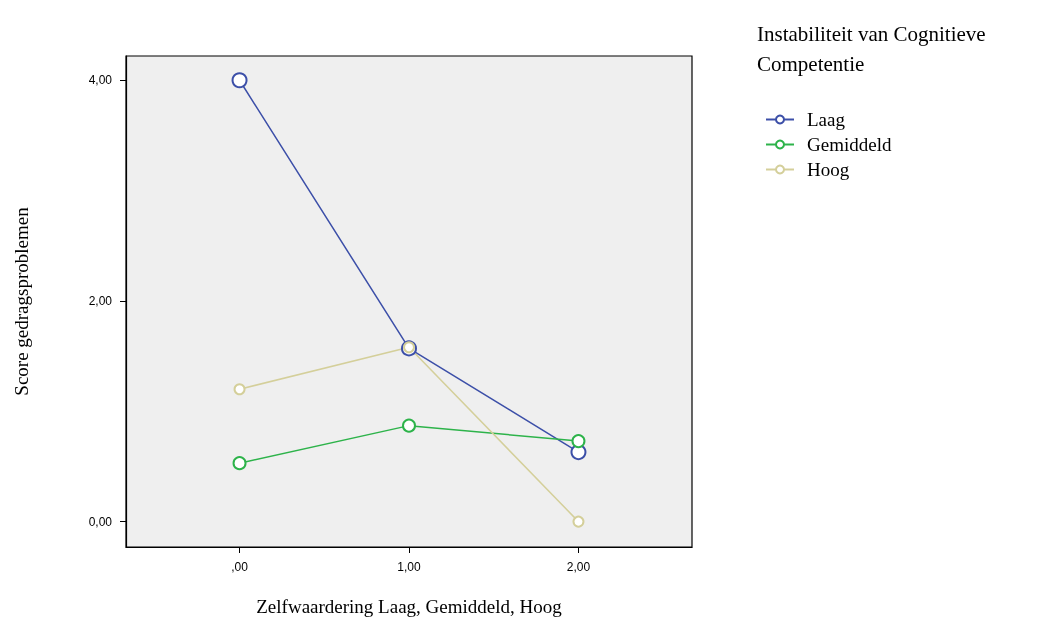 The height and width of the screenshot is (632, 1045). What do you see at coordinates (21, 301) in the screenshot?
I see `y-axis-title: Score gedragsproblemen` at bounding box center [21, 301].